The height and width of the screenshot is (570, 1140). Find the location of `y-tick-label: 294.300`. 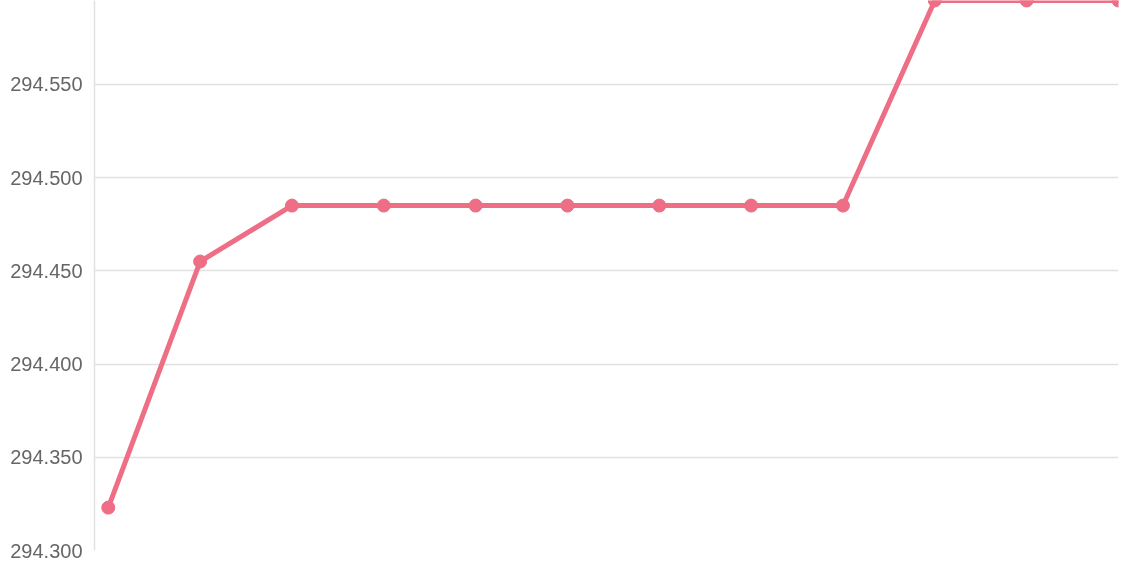

y-tick-label: 294.300 is located at coordinates (46, 550).